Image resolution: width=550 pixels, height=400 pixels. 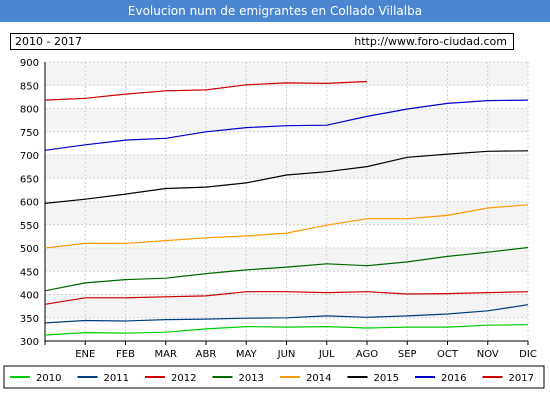 What do you see at coordinates (29, 296) in the screenshot?
I see `y-tick-label: 400` at bounding box center [29, 296].